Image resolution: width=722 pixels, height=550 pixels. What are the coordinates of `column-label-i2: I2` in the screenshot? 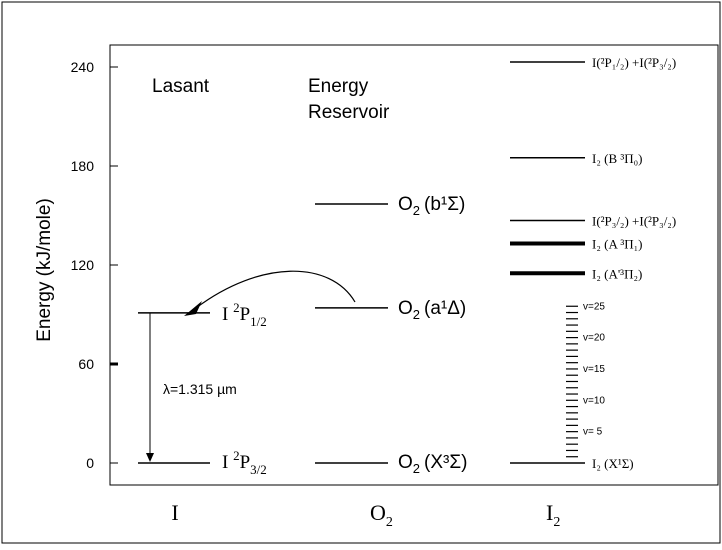 It's located at (553, 515).